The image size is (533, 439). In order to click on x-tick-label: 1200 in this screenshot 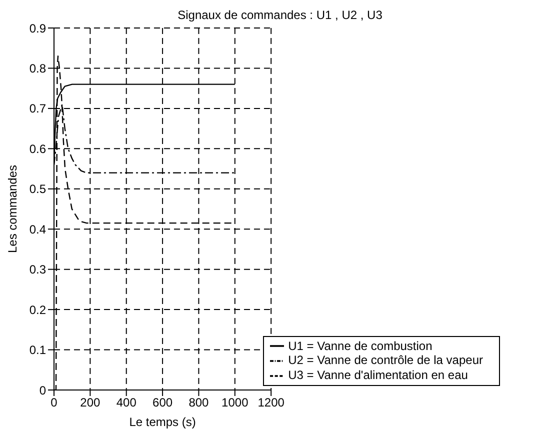, I will do `click(271, 403)`.